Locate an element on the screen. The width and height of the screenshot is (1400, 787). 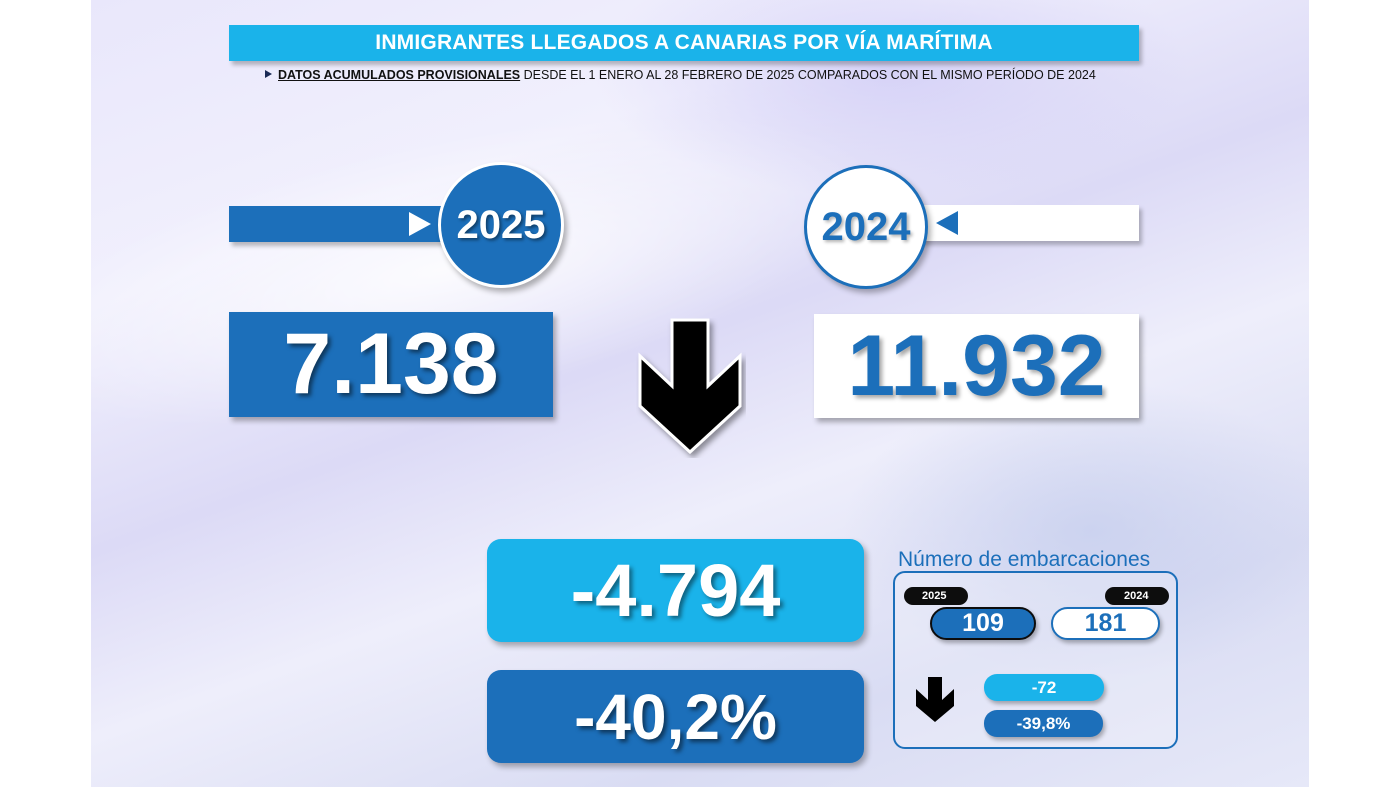
boats-year-previous: 2024 is located at coordinates (1136, 596).